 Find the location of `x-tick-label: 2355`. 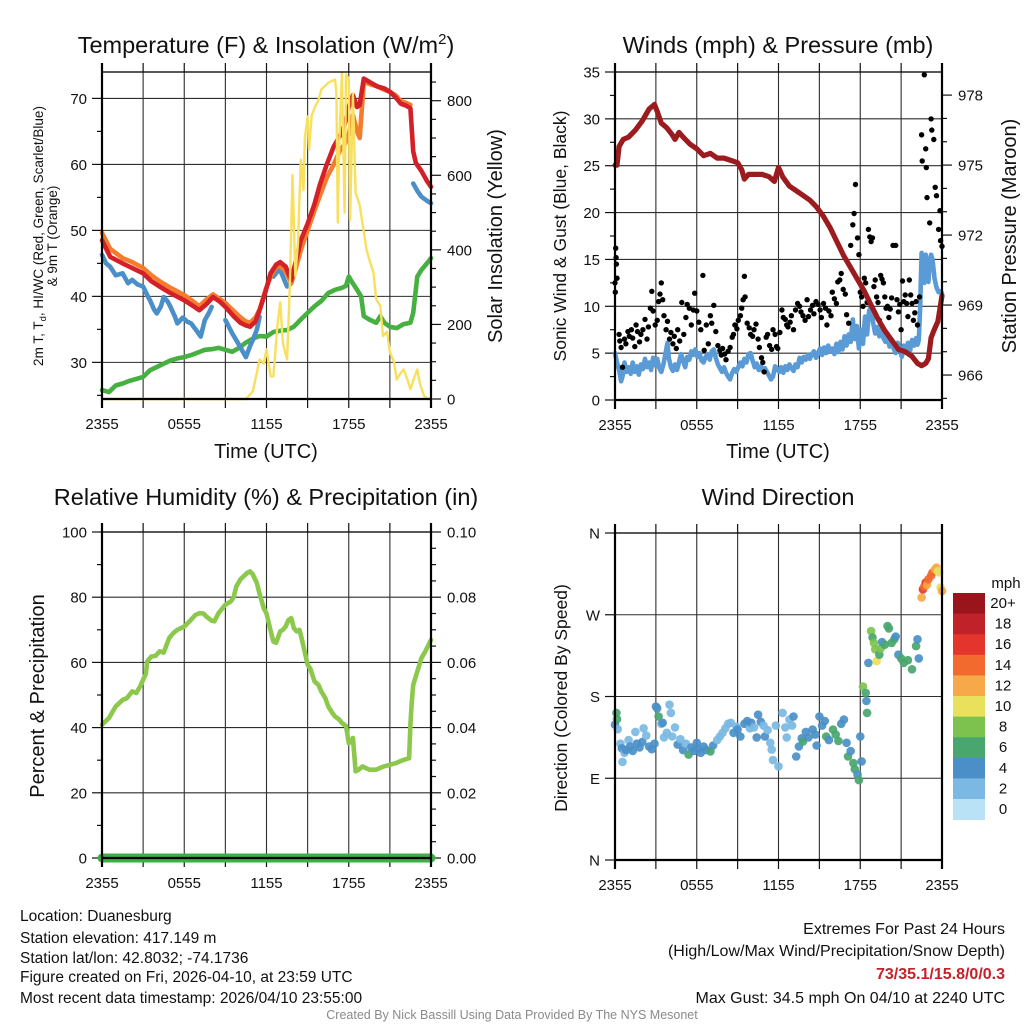

x-tick-label: 2355 is located at coordinates (430, 883).